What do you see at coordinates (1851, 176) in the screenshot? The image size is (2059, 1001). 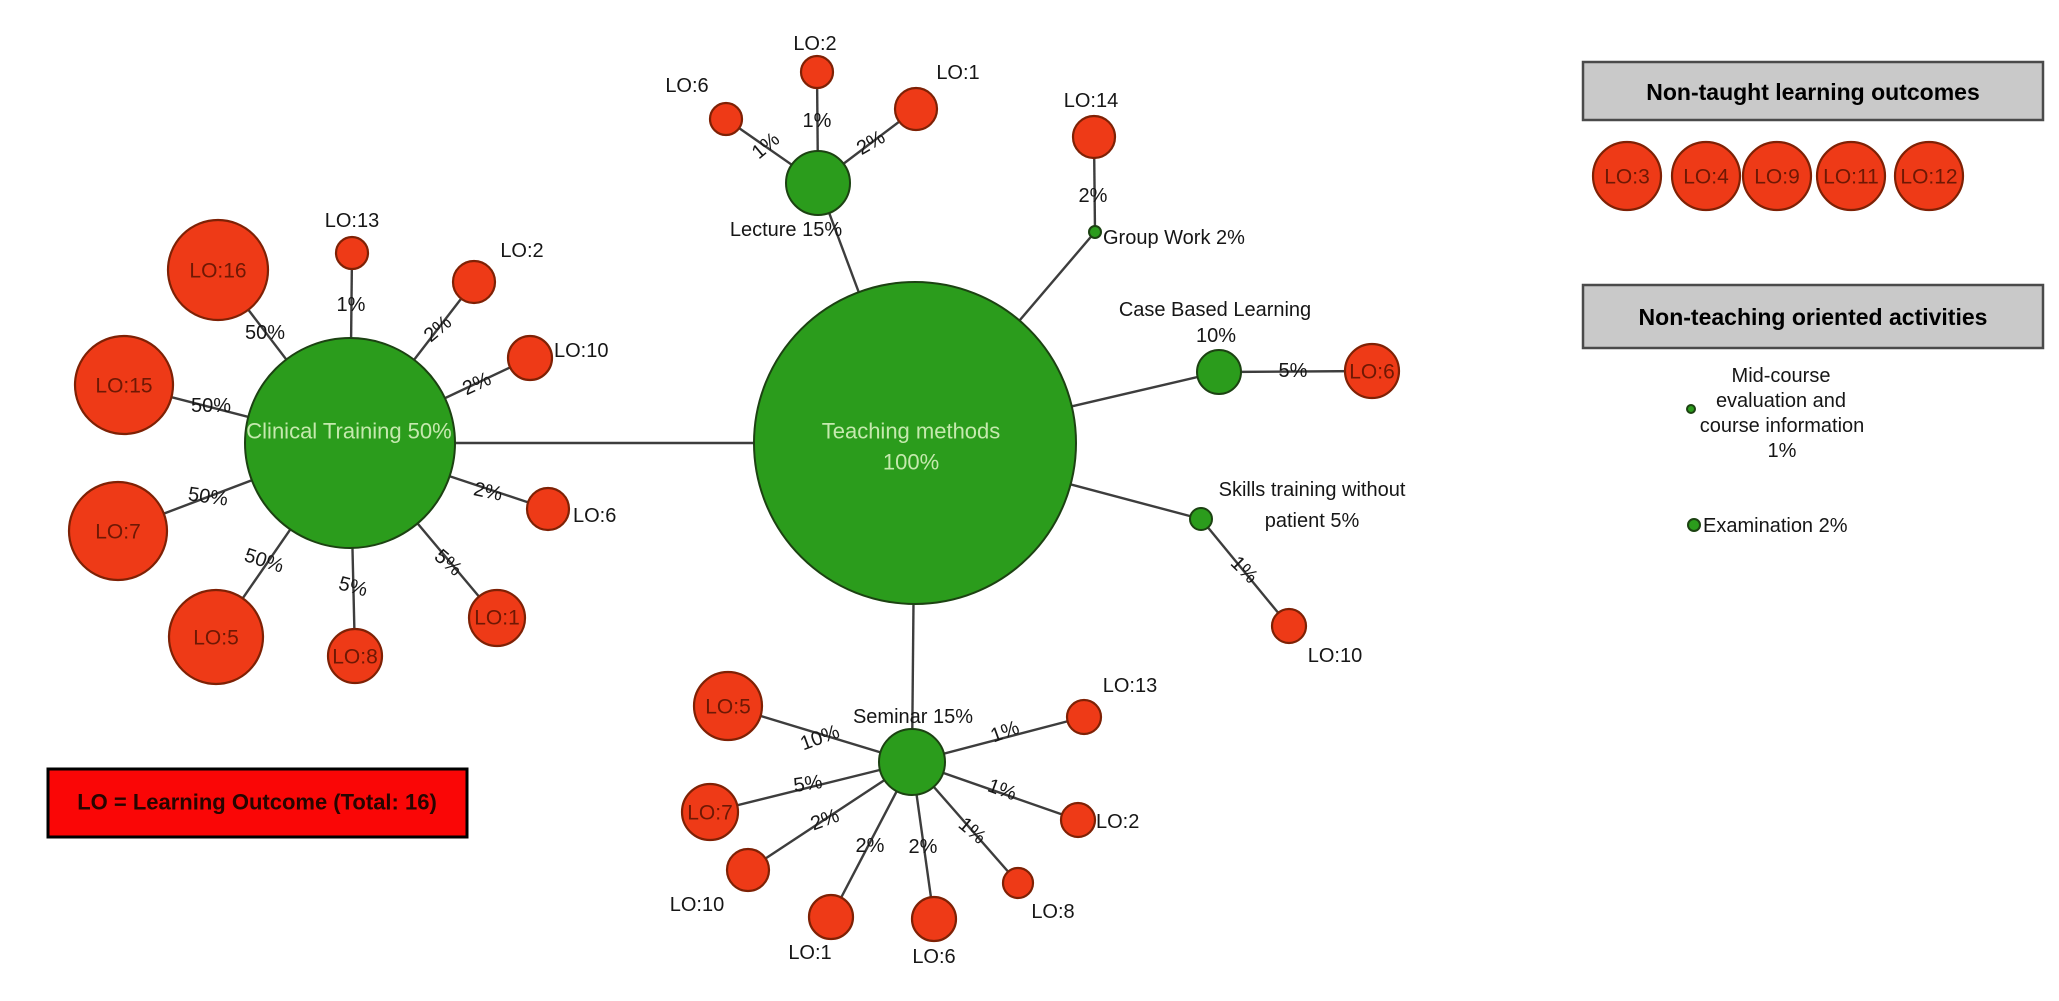 I see `non-taught-lo11-node` at bounding box center [1851, 176].